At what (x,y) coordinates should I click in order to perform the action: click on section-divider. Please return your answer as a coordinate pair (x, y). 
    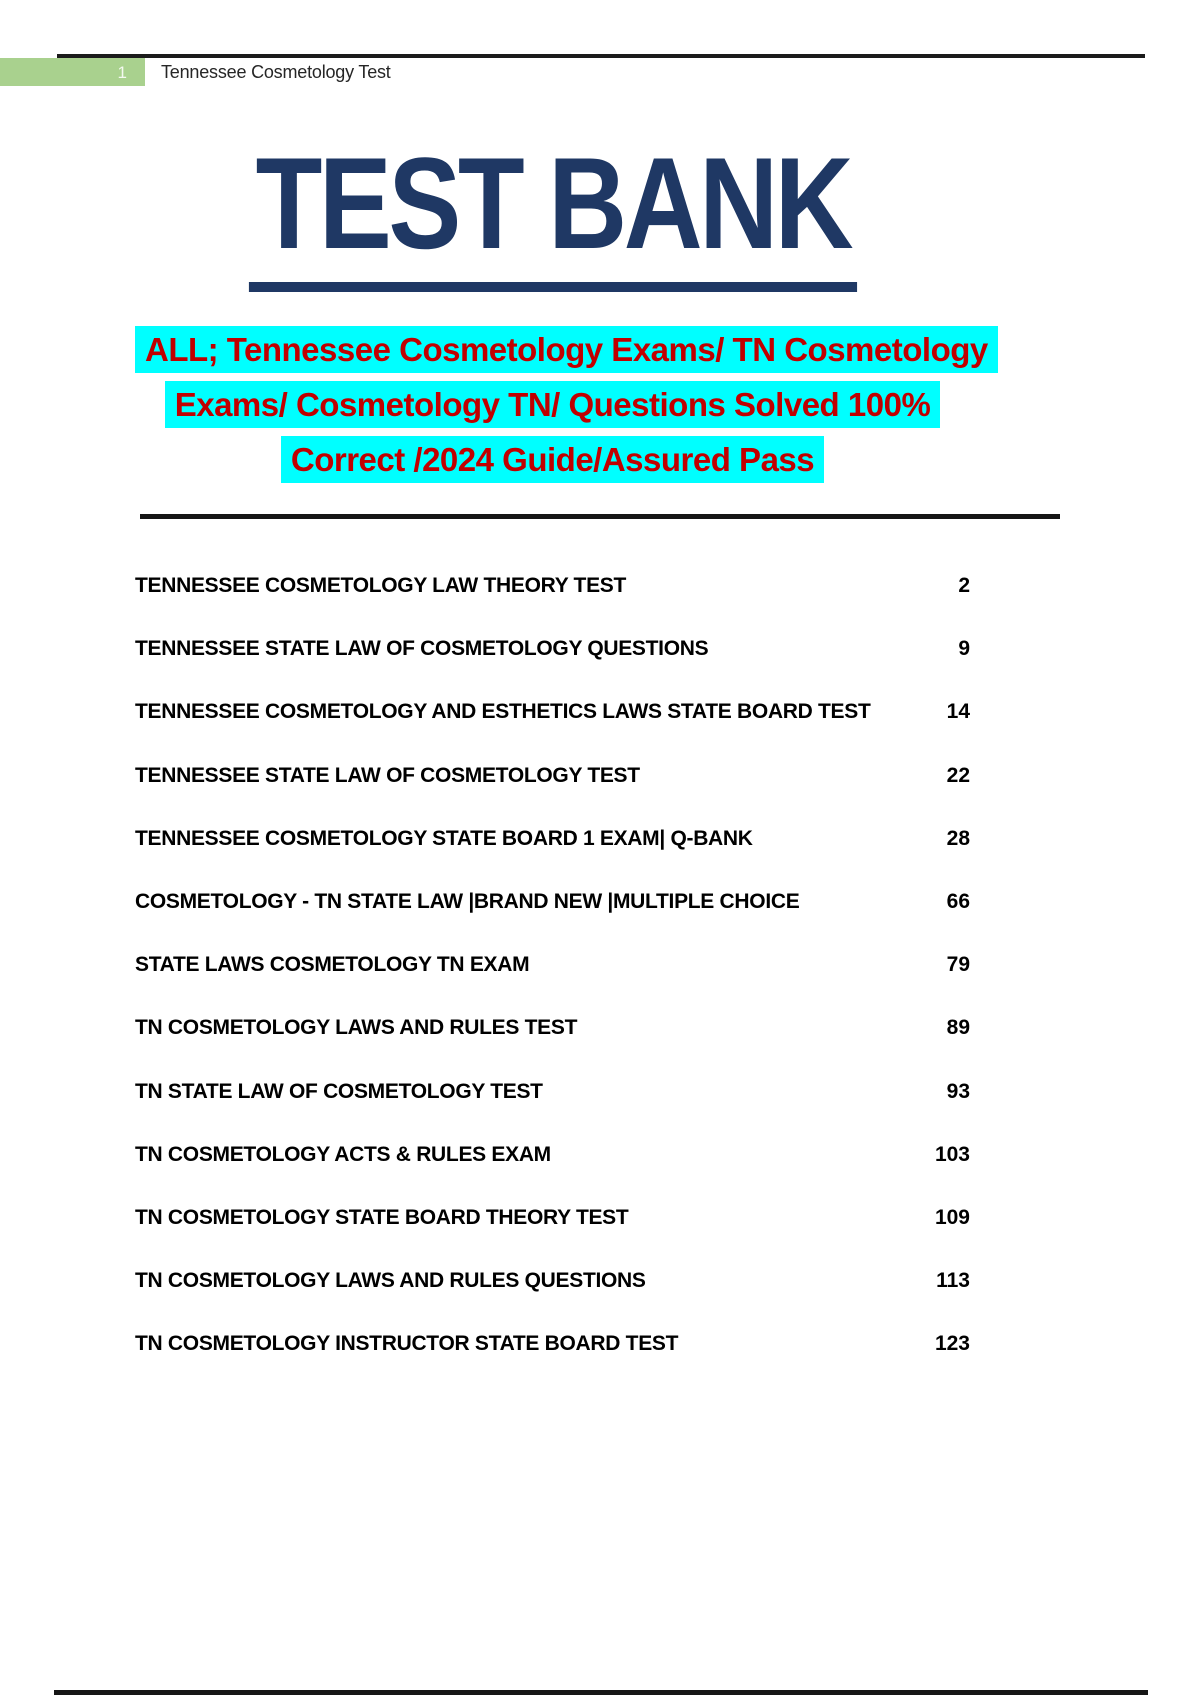
    Looking at the image, I should click on (600, 516).